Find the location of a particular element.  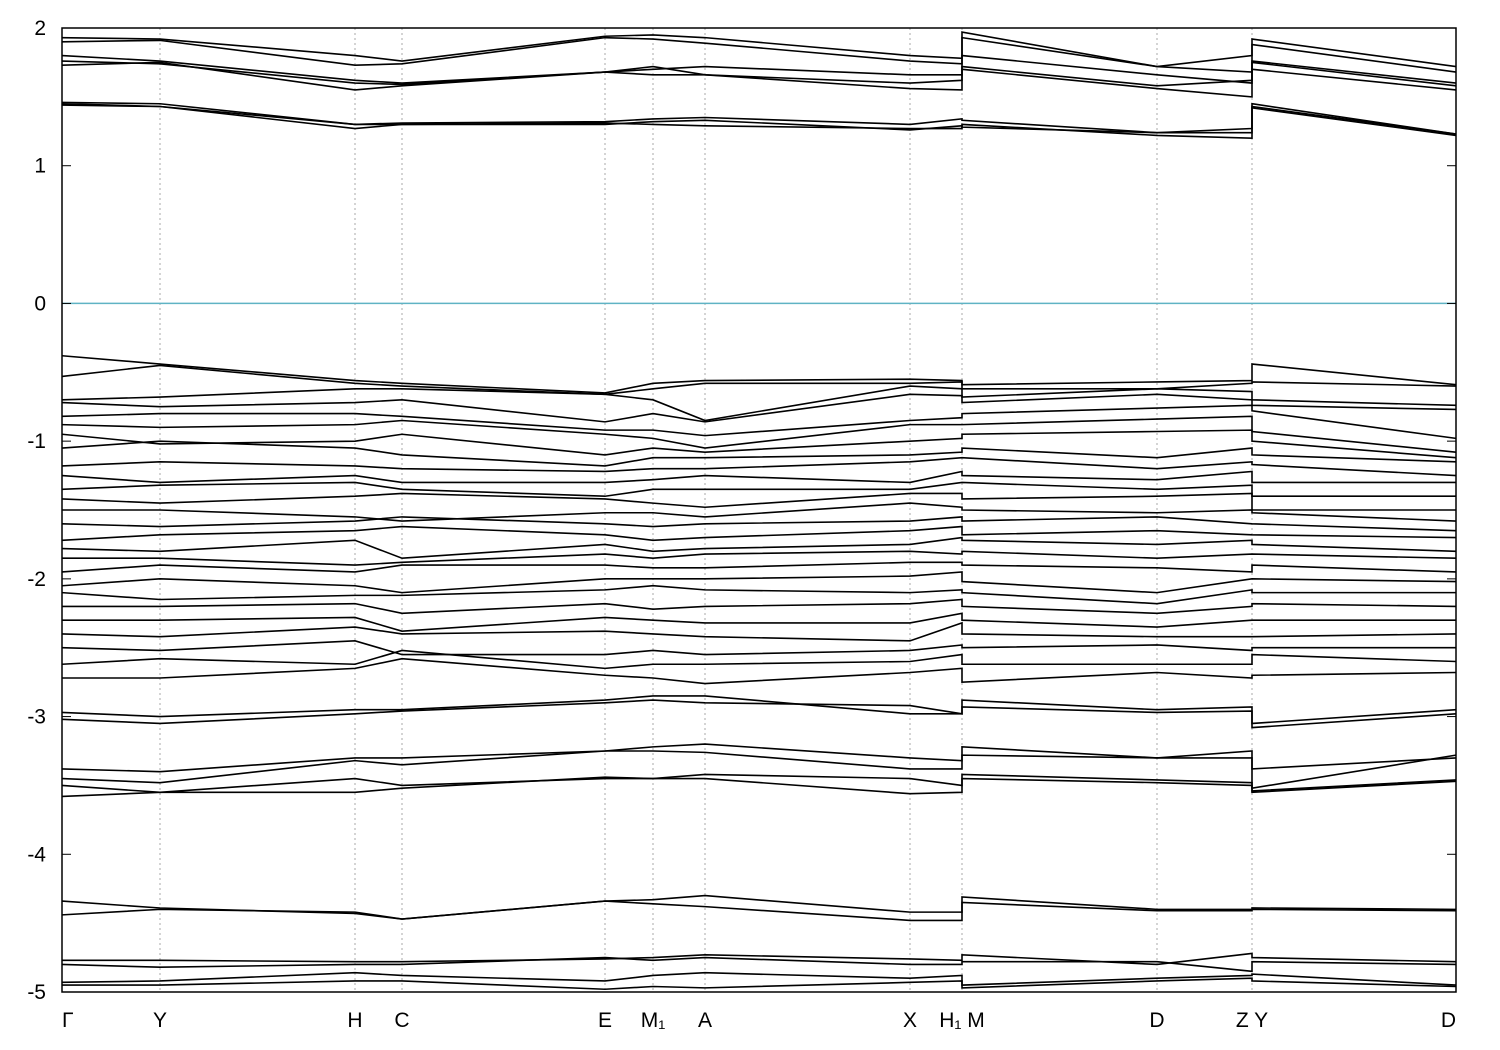

x-tick-label: X is located at coordinates (910, 1020).